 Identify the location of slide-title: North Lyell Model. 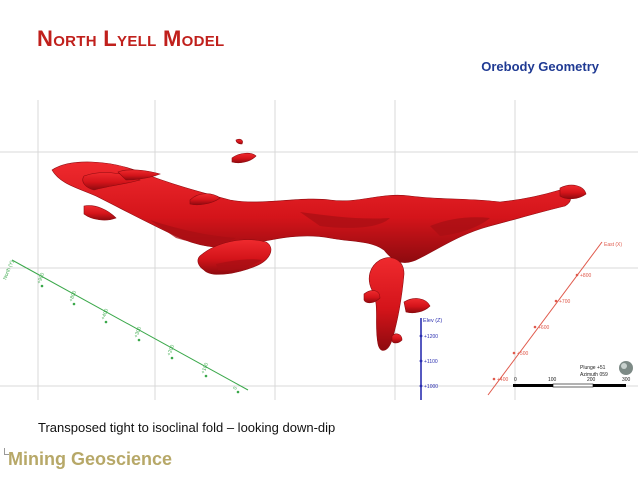
(131, 38).